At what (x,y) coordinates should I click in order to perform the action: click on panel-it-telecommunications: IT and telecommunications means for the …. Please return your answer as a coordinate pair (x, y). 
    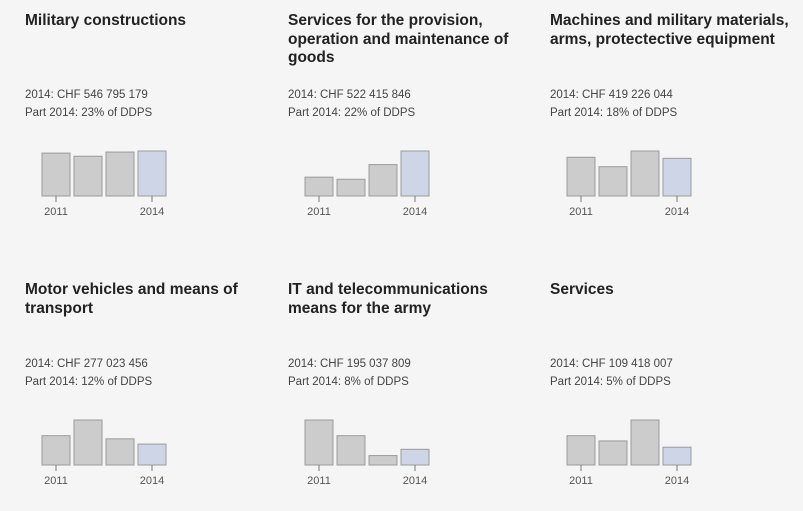
    Looking at the image, I should click on (413, 390).